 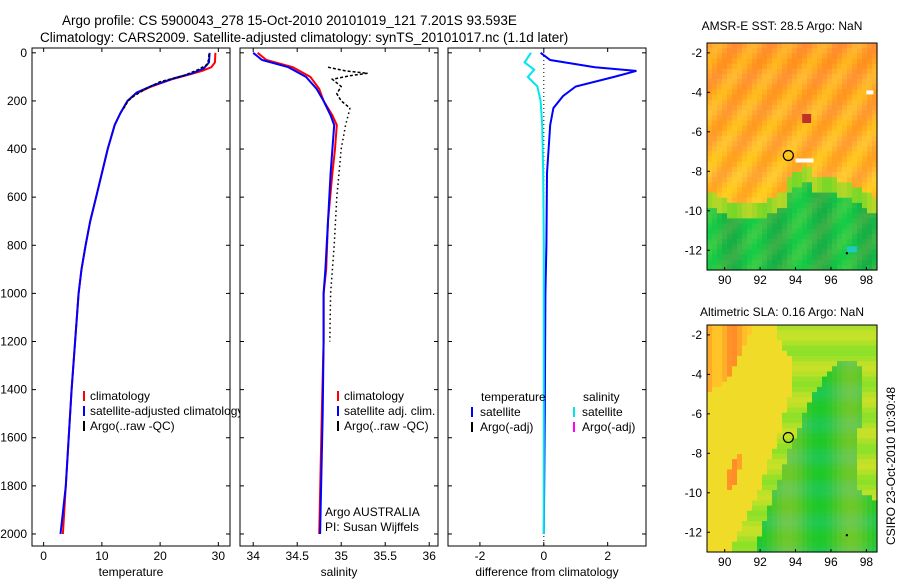 What do you see at coordinates (102, 556) in the screenshot?
I see `xtick-label: 10` at bounding box center [102, 556].